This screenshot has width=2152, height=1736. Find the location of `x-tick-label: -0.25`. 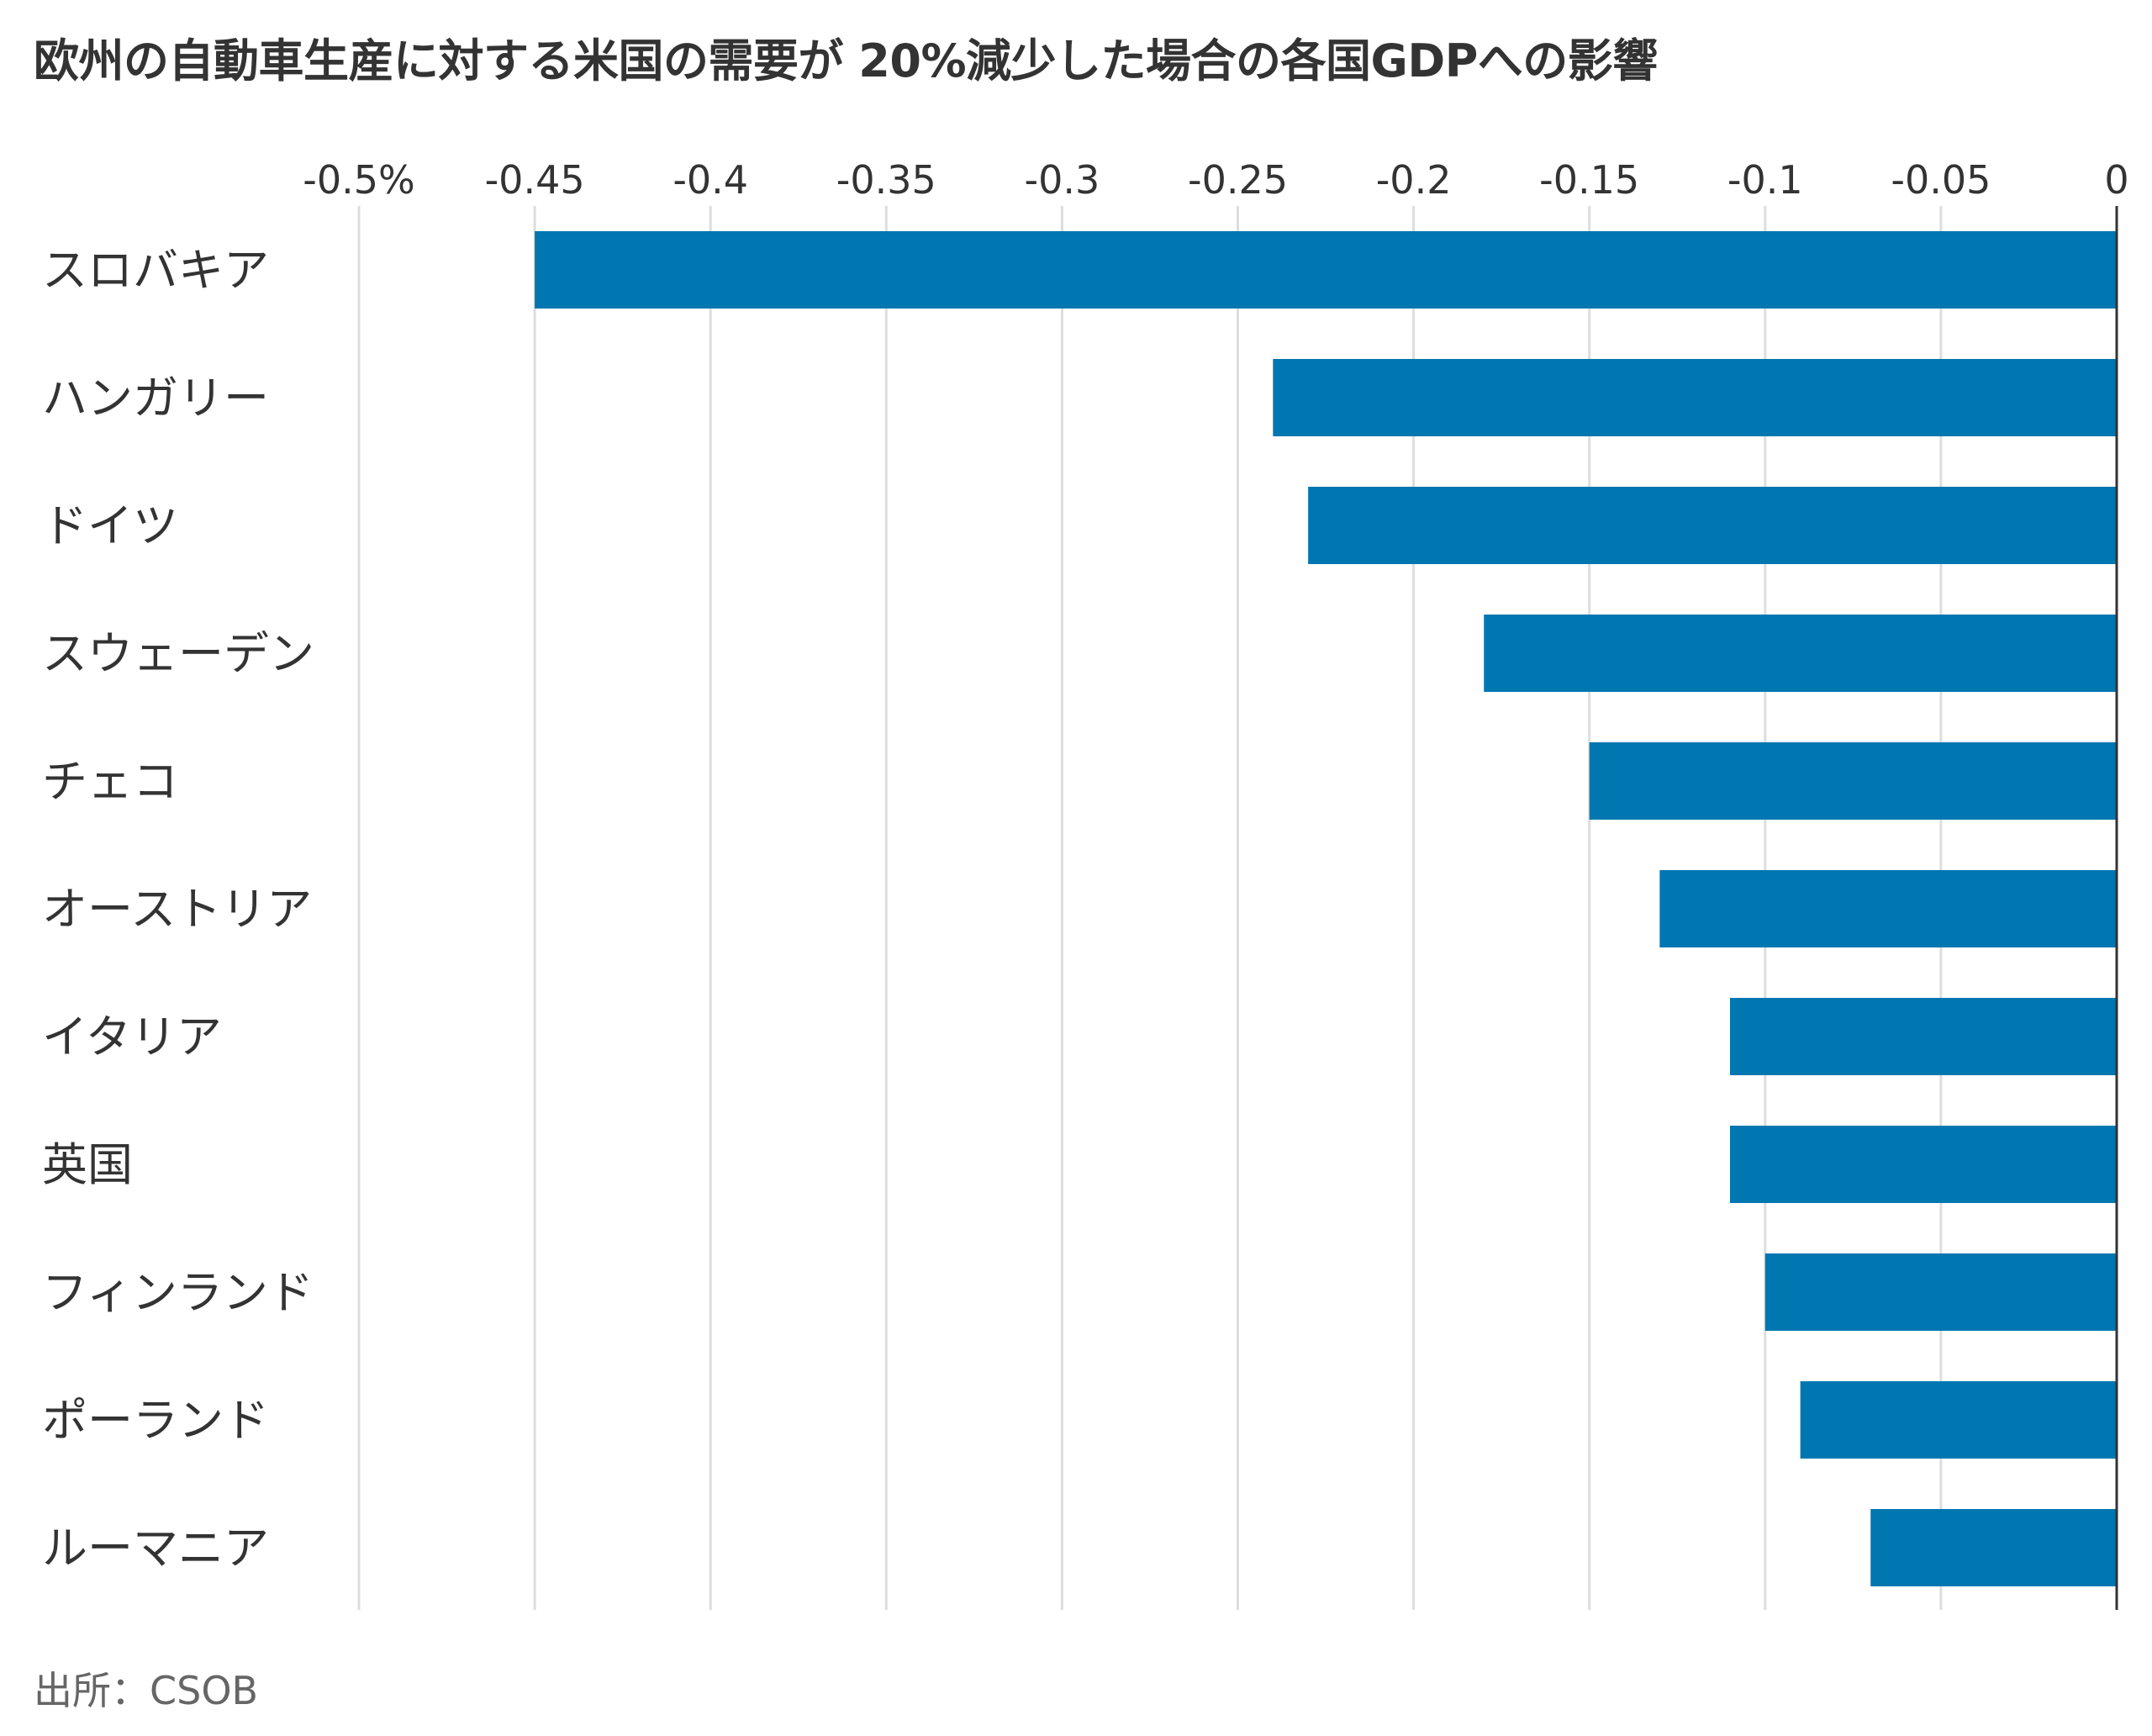

x-tick-label: -0.25 is located at coordinates (1238, 180).